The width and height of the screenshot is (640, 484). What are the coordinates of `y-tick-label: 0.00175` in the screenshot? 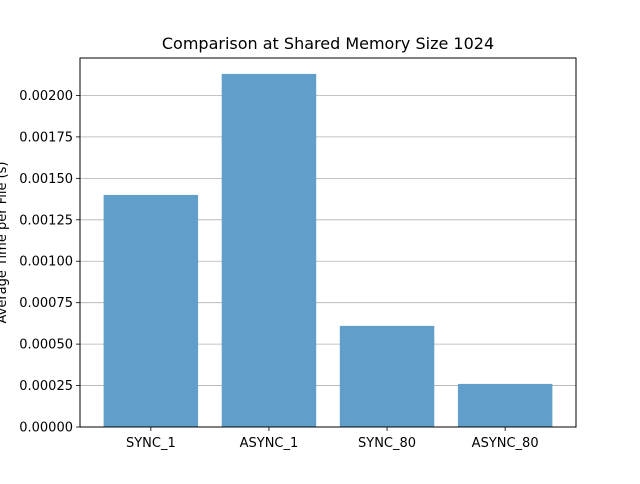 It's located at (46, 137).